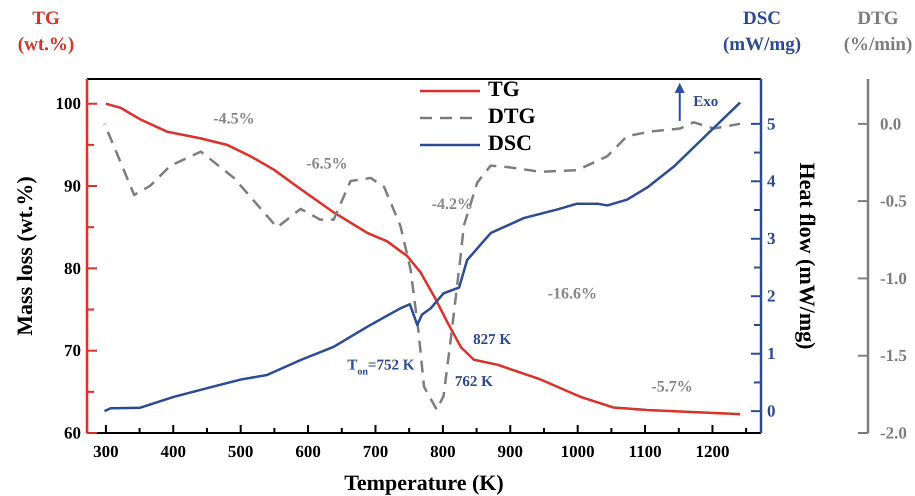 Image resolution: width=915 pixels, height=496 pixels. I want to click on y3-axis-title: DTG (%/min), so click(878, 31).